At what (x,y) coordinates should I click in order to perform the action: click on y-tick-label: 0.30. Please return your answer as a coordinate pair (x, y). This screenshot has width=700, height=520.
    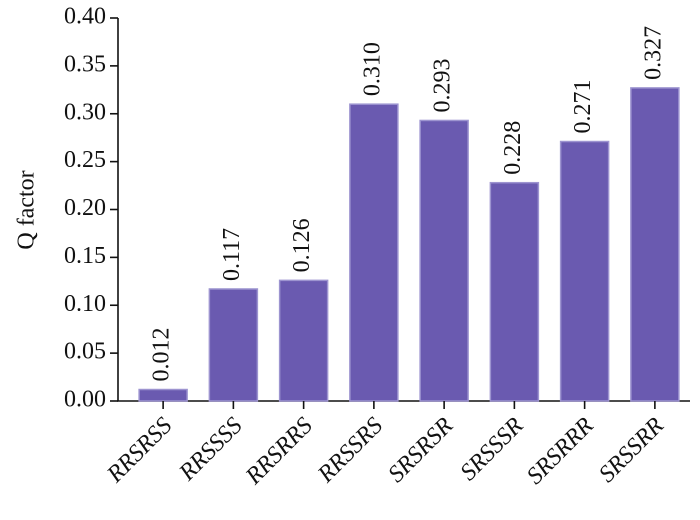
    Looking at the image, I should click on (85, 112).